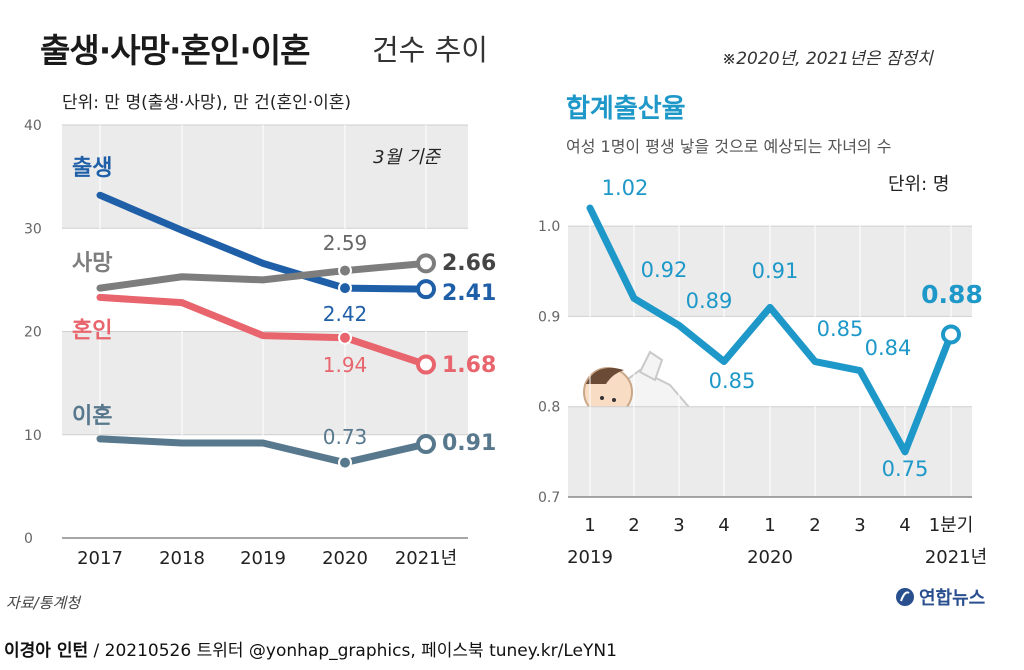 Image resolution: width=1024 pixels, height=670 pixels. Describe the element at coordinates (345, 365) in the screenshot. I see `data-label: 1.94` at that location.